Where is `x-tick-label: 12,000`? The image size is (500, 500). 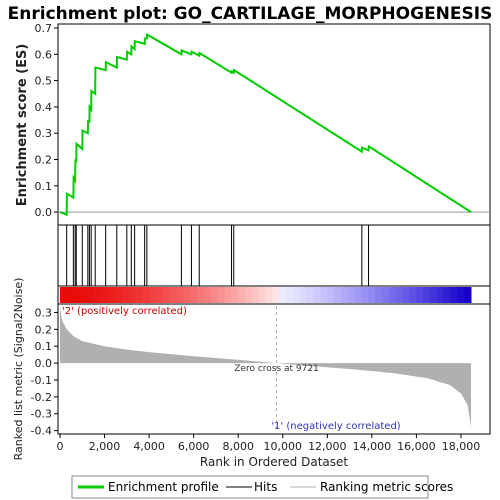
x-tick-label: 12,000 is located at coordinates (327, 446).